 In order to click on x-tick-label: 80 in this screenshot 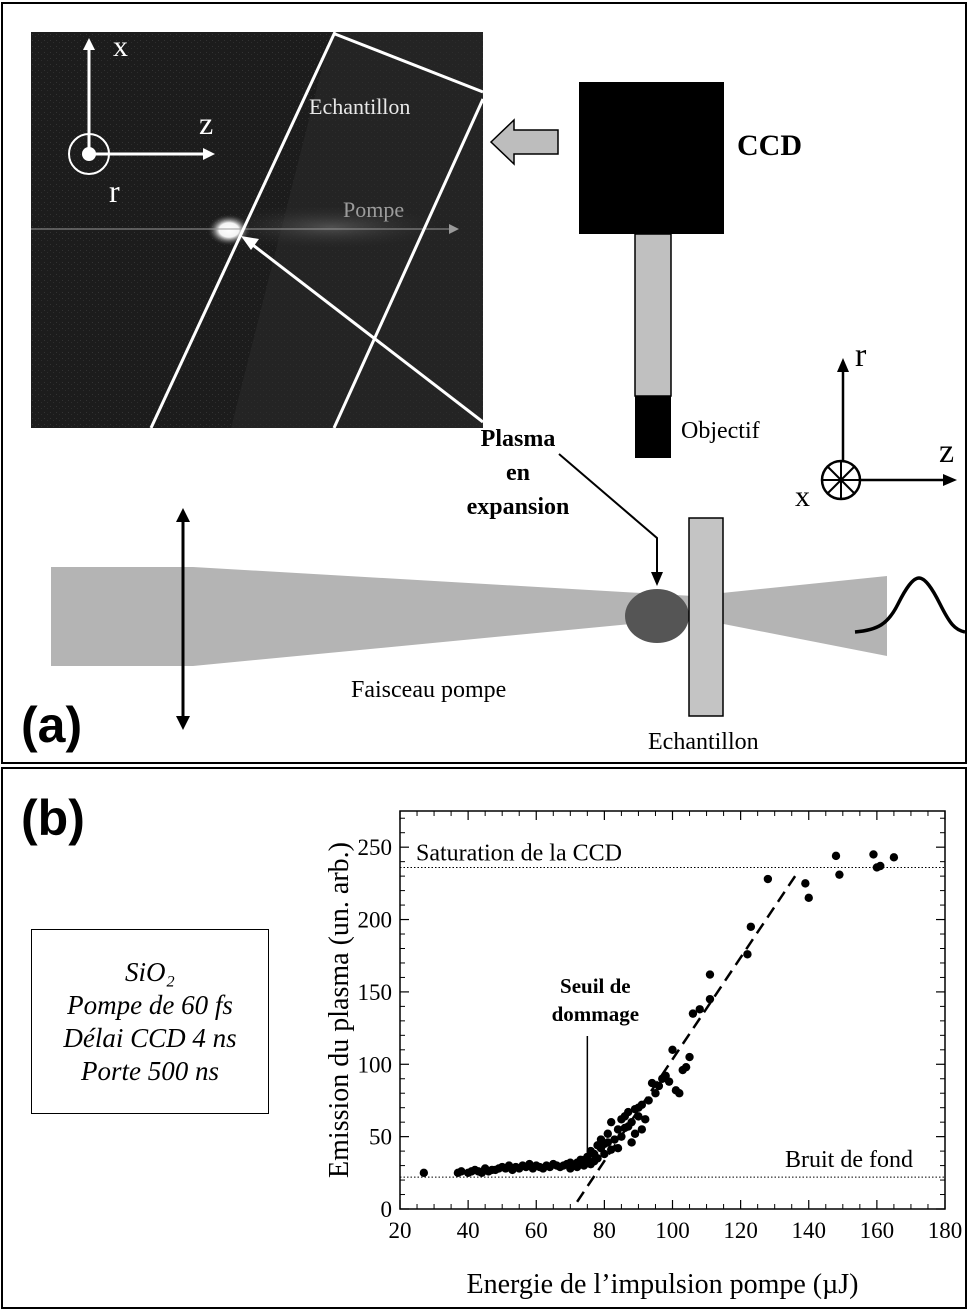, I will do `click(604, 1230)`.